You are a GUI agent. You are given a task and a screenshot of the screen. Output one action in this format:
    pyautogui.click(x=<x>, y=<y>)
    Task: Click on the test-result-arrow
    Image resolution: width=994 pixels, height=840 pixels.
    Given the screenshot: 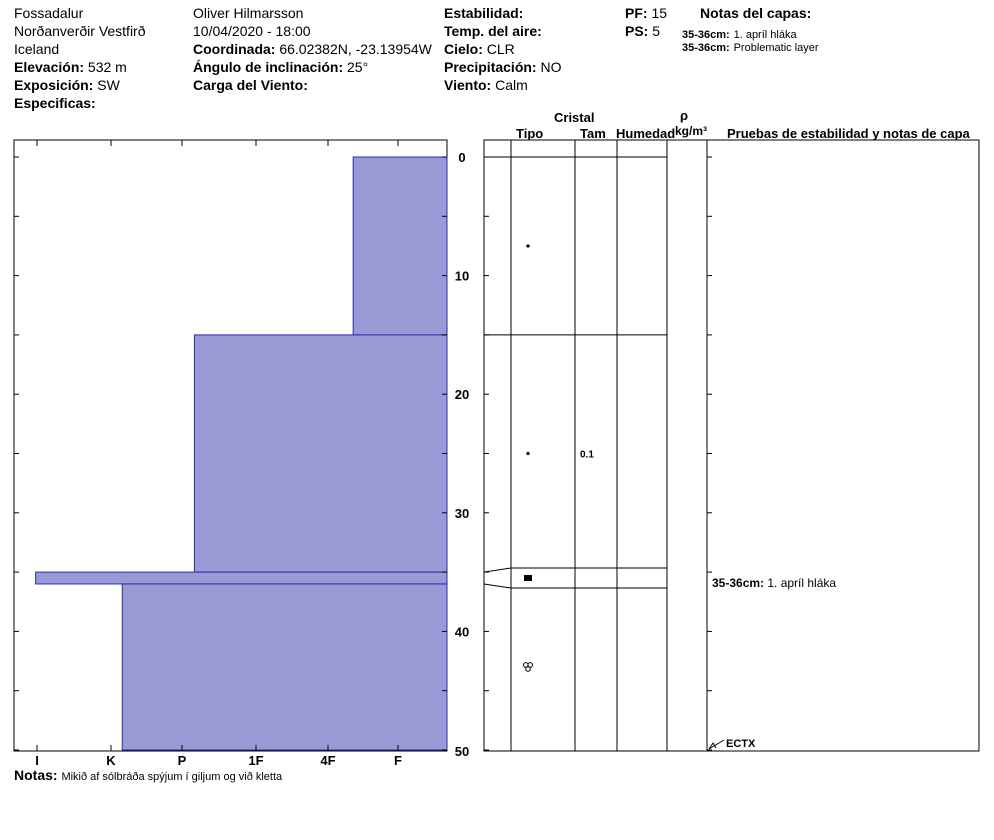 What is the action you would take?
    pyautogui.click(x=716, y=744)
    